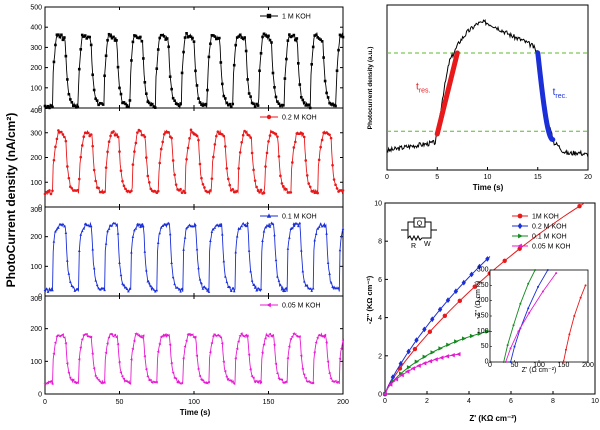  Describe the element at coordinates (520, 236) in the screenshot. I see `legend-swatch-marker` at that location.